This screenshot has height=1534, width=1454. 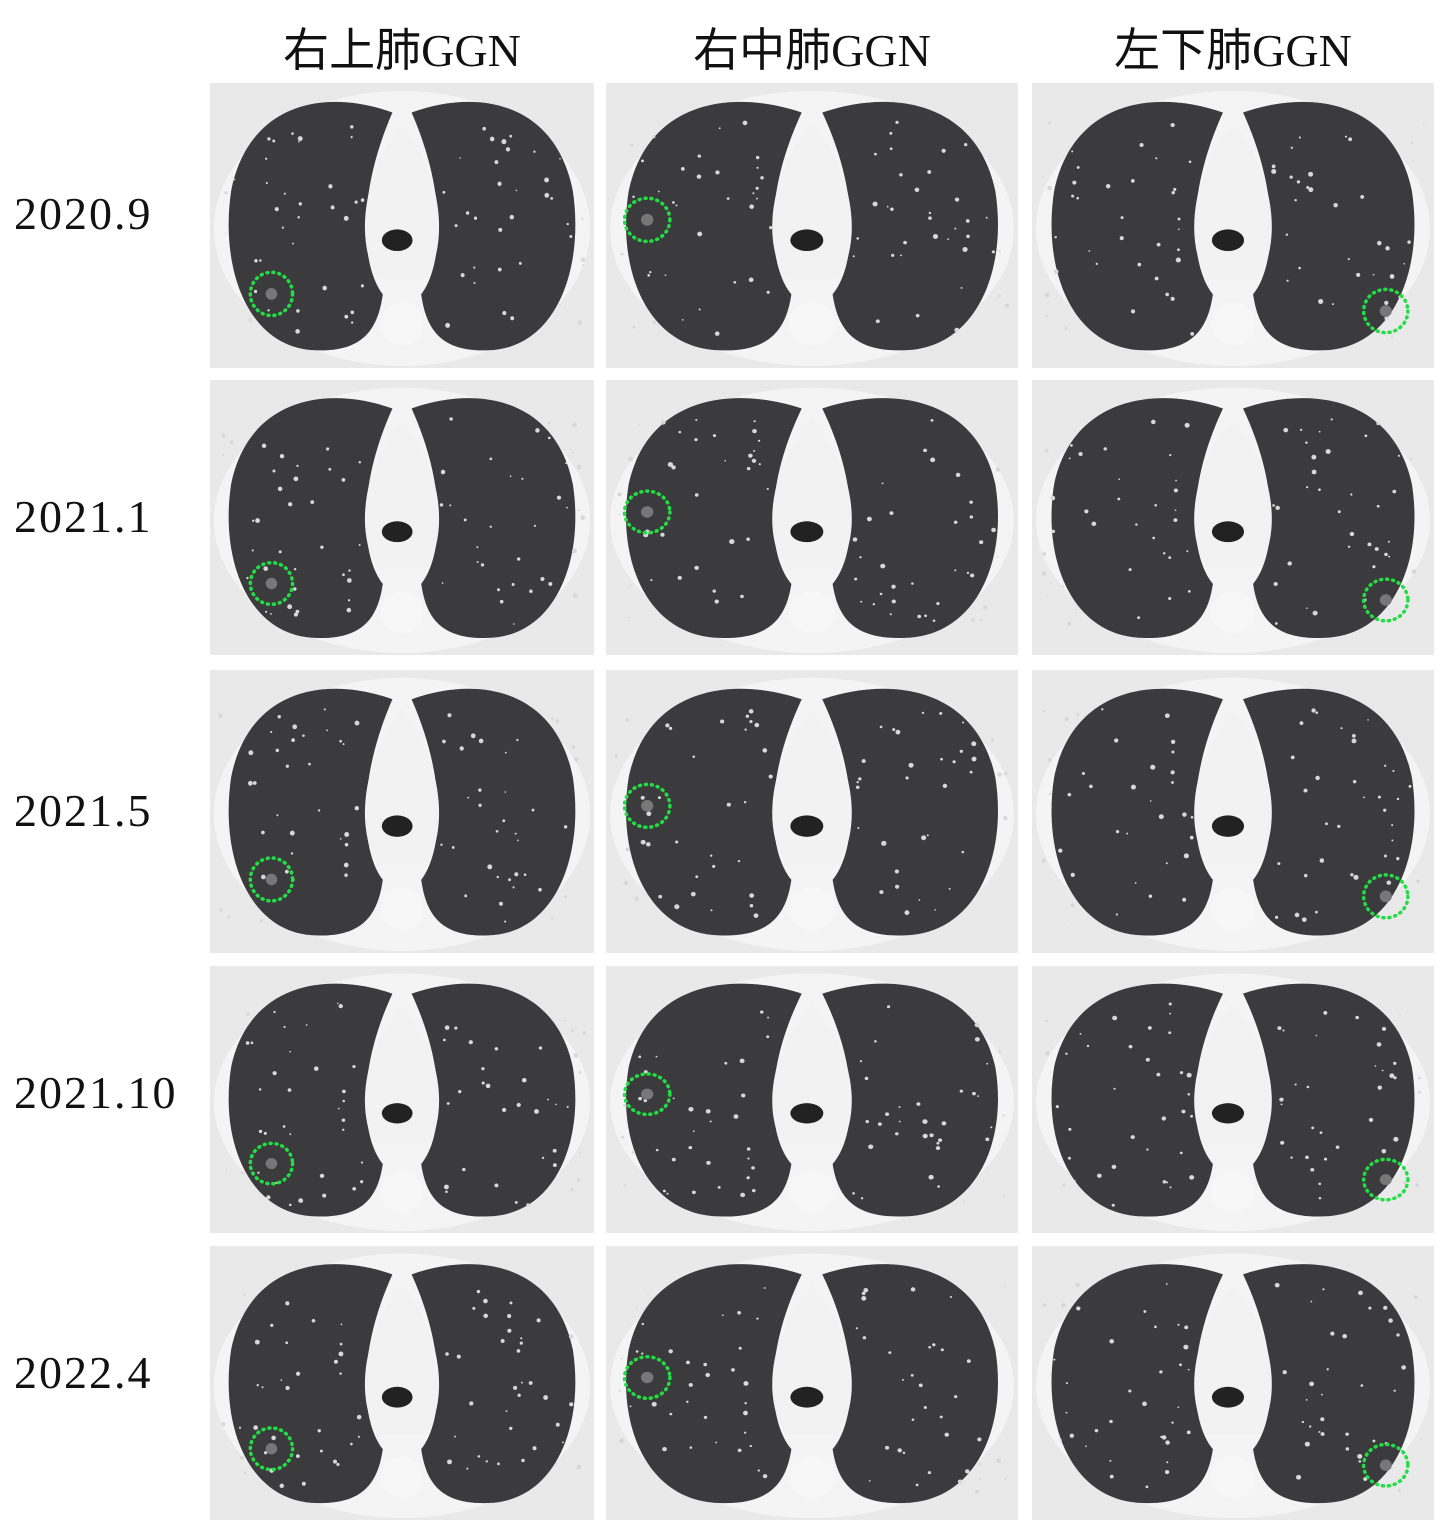 What do you see at coordinates (271, 1164) in the screenshot?
I see `nodule` at bounding box center [271, 1164].